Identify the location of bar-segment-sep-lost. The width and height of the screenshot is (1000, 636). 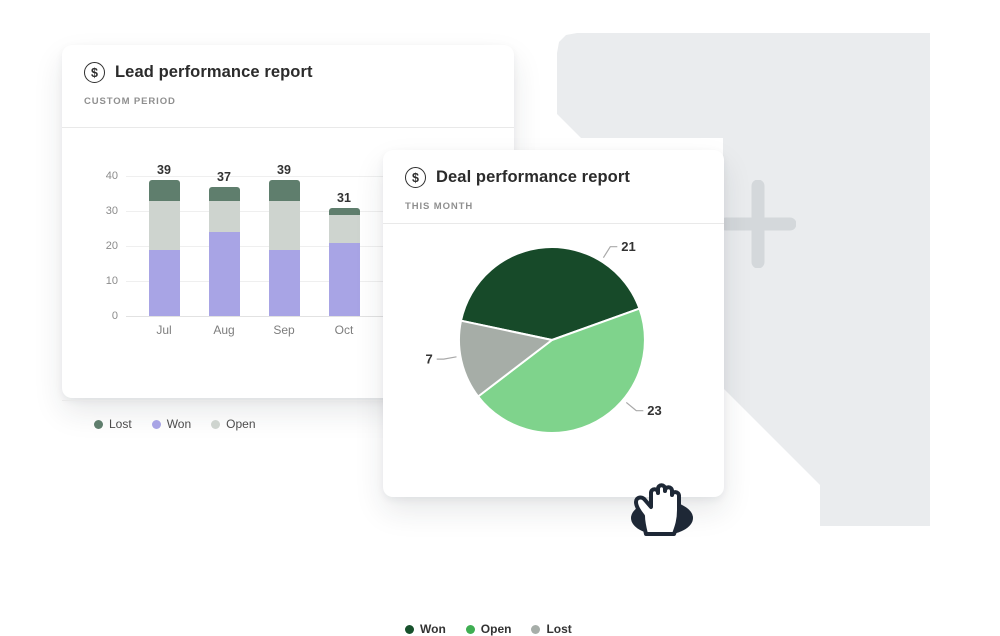
(284, 190).